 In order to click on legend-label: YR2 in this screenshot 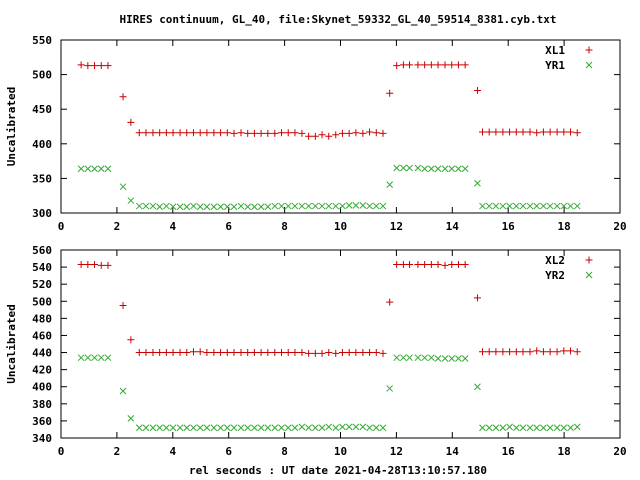, I will do `click(555, 275)`.